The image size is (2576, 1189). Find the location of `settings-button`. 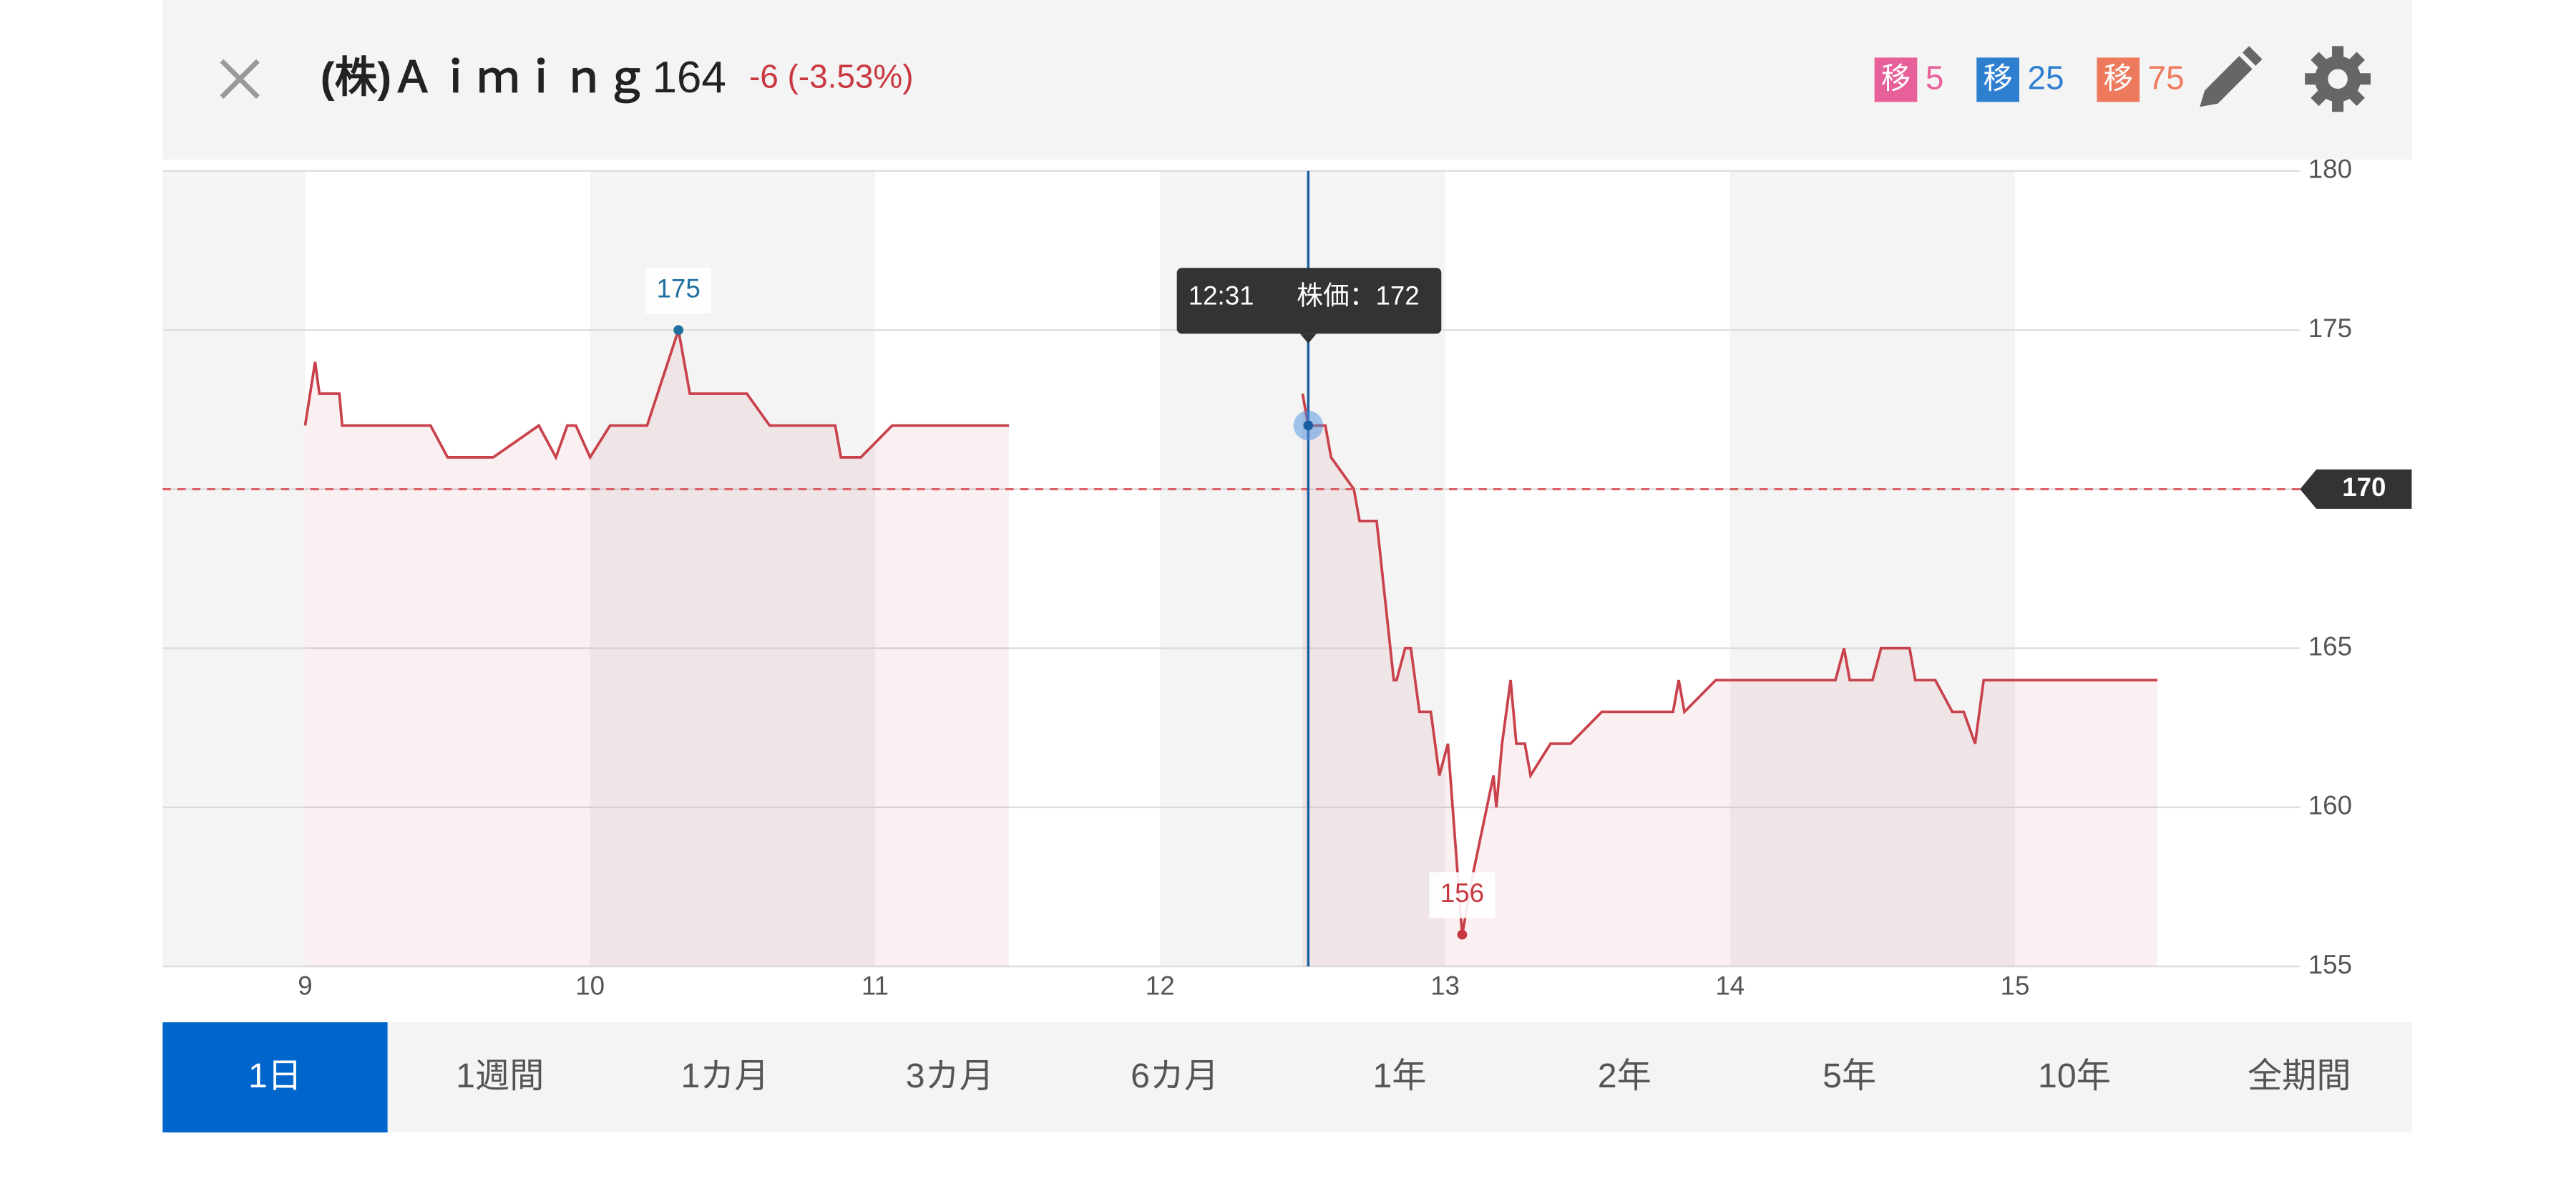

settings-button is located at coordinates (2338, 79).